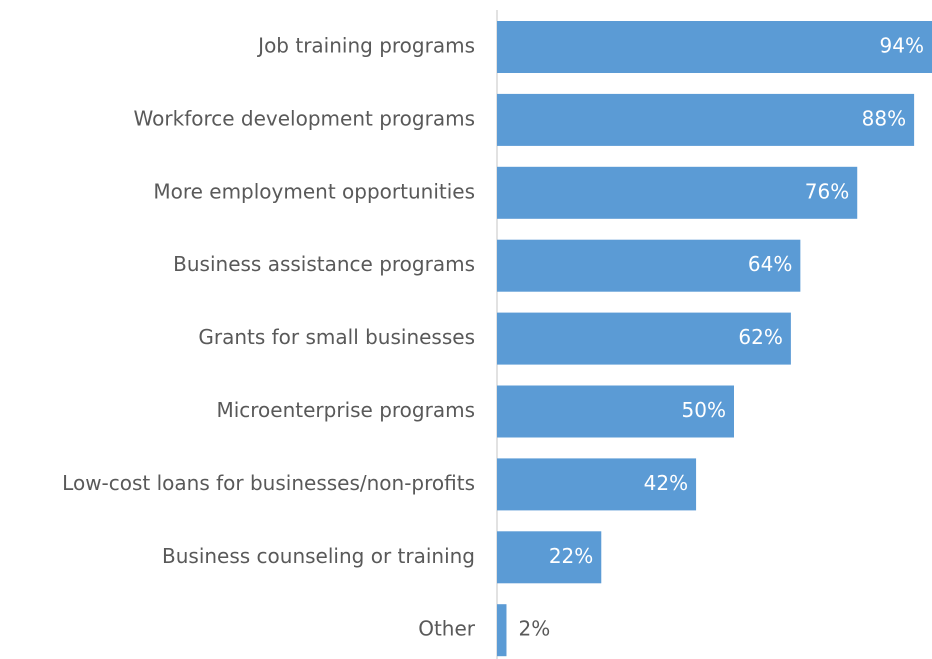 The height and width of the screenshot is (659, 932). I want to click on value-label: 50%, so click(704, 410).